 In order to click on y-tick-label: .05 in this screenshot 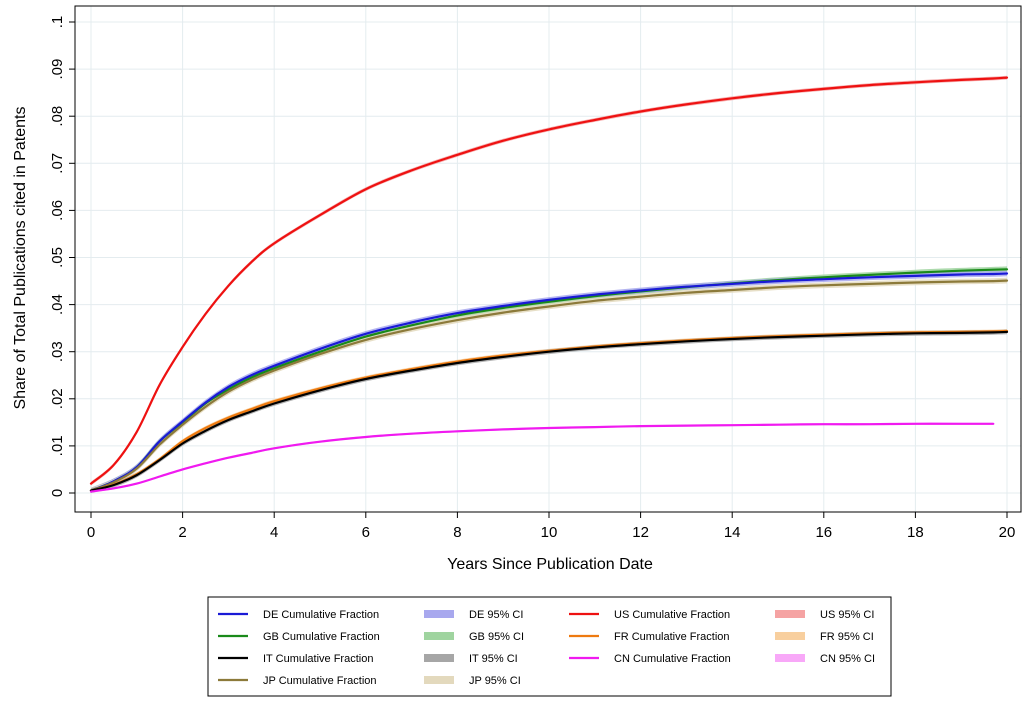, I will do `click(57, 257)`.